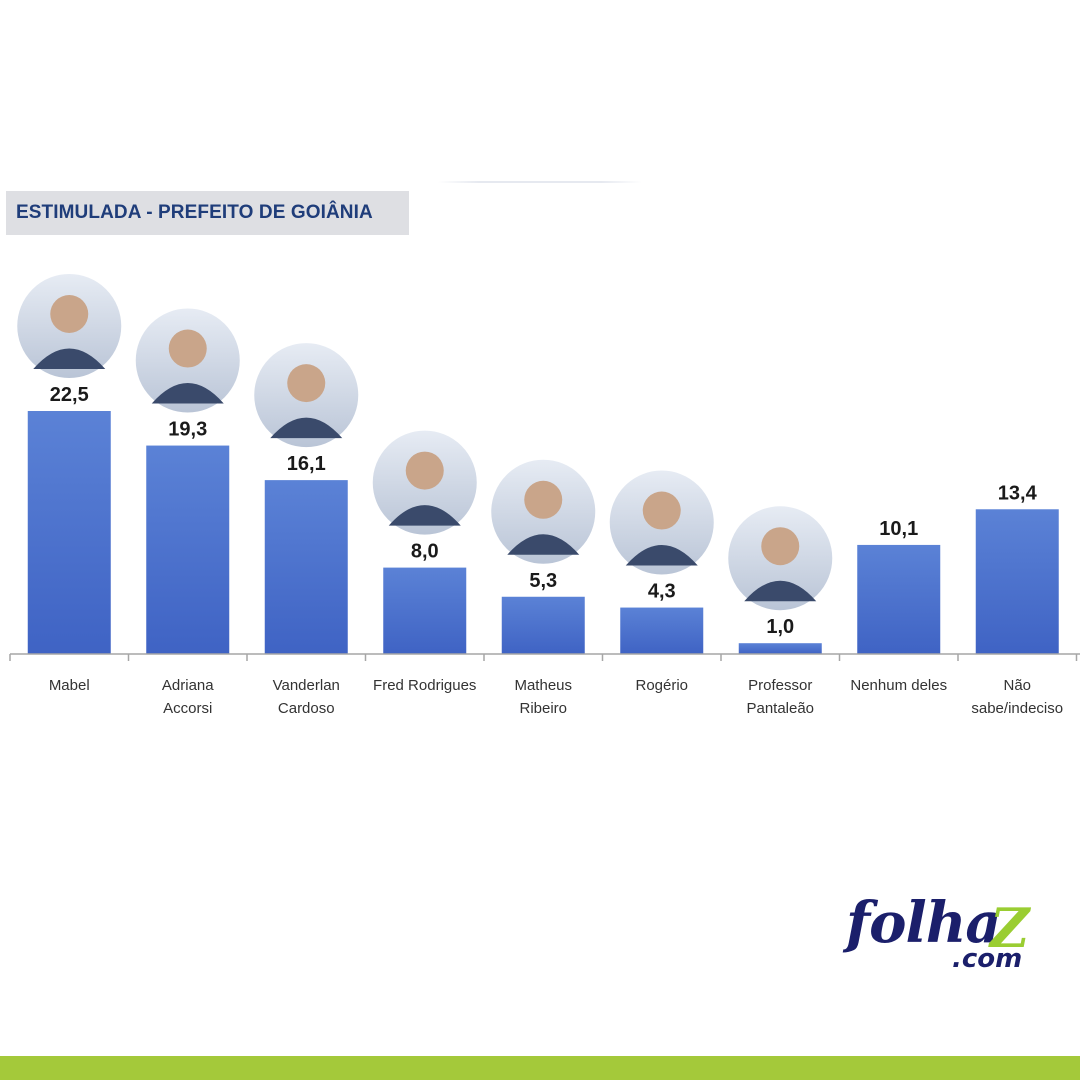 Image resolution: width=1080 pixels, height=1080 pixels. What do you see at coordinates (924, 923) in the screenshot?
I see `logo-text-main: folha` at bounding box center [924, 923].